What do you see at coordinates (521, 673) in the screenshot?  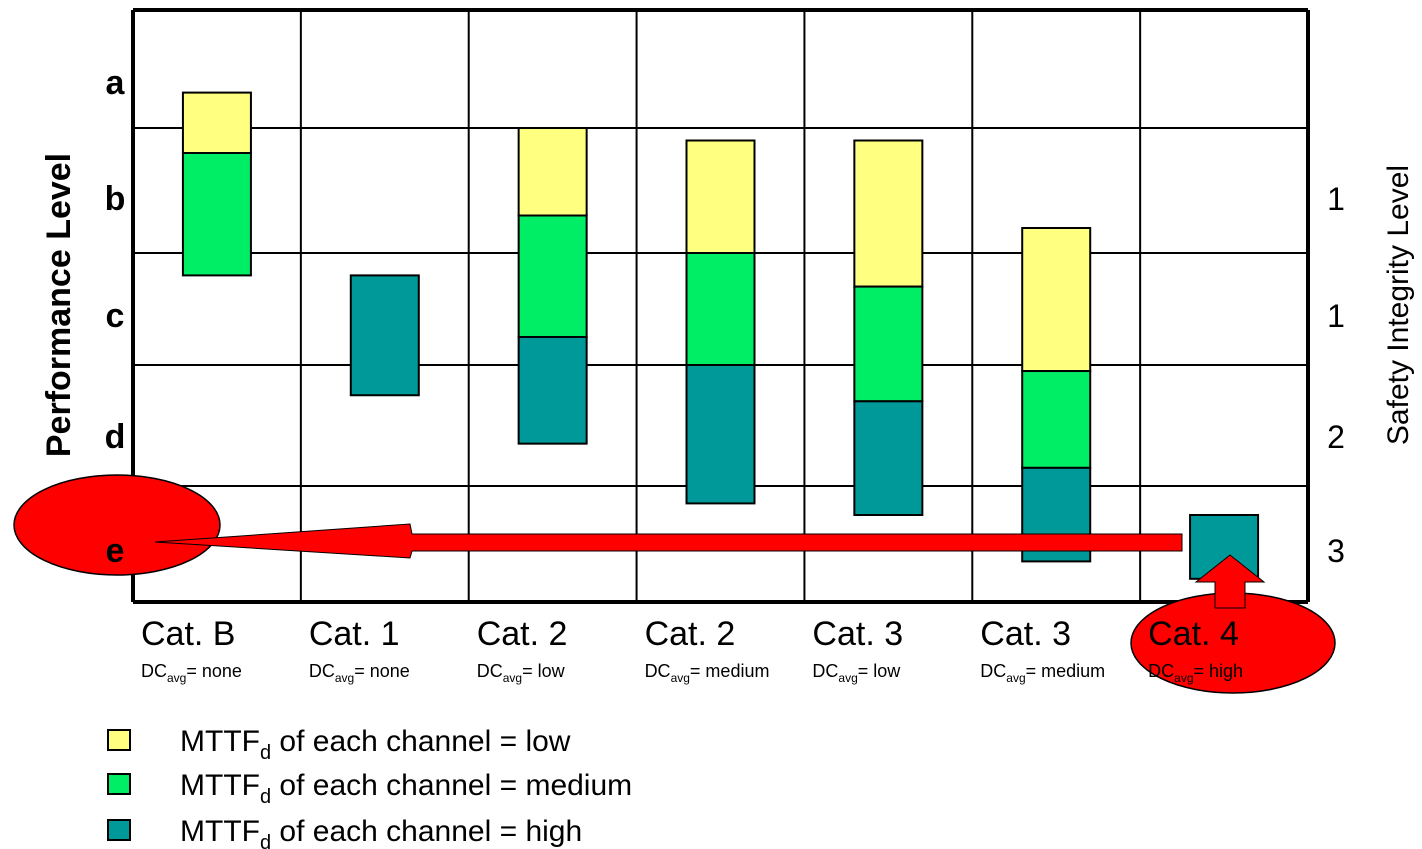 I see `x-dc-label-2: DCavg= low` at bounding box center [521, 673].